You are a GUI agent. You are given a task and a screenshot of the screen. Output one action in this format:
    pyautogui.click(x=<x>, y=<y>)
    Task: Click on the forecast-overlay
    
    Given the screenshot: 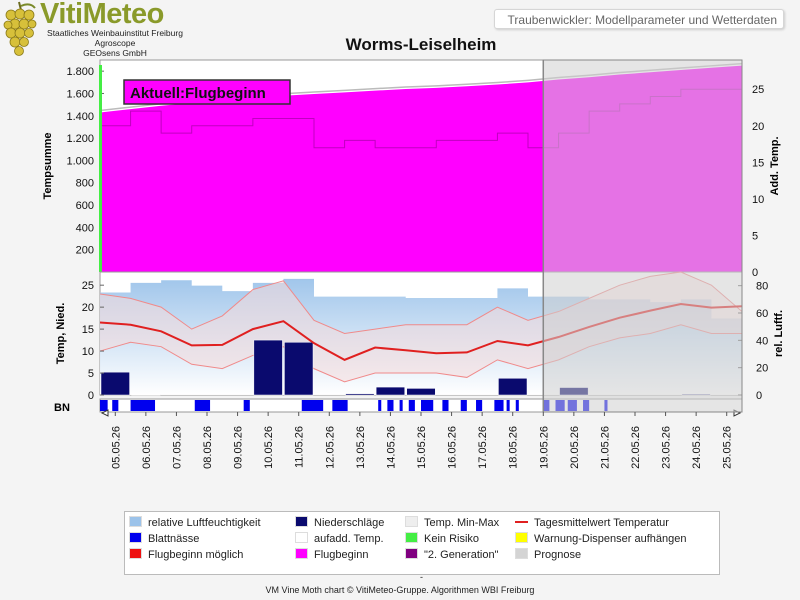 What is the action you would take?
    pyautogui.click(x=642, y=236)
    